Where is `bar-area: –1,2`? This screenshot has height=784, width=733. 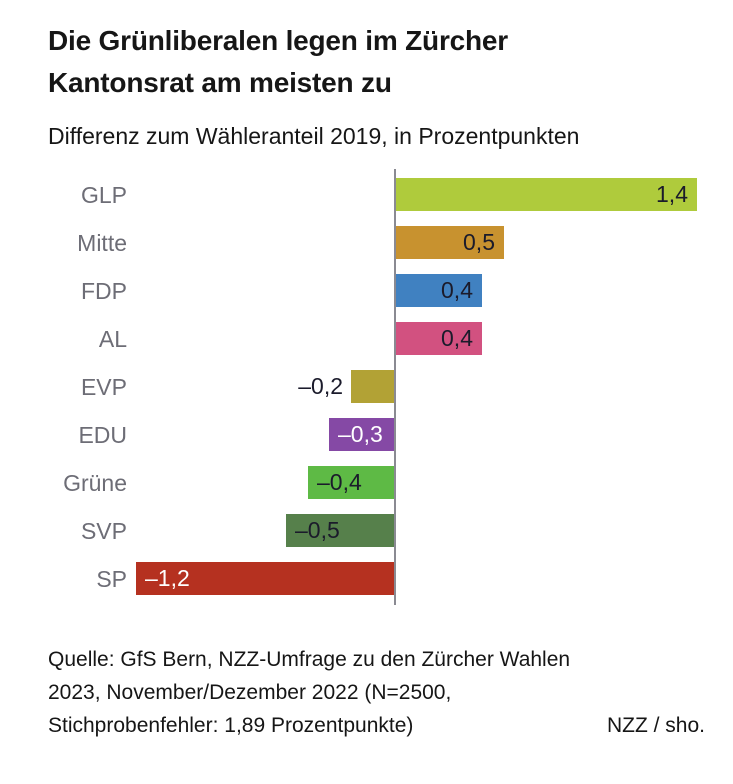 bar-area: –1,2 is located at coordinates (420, 579).